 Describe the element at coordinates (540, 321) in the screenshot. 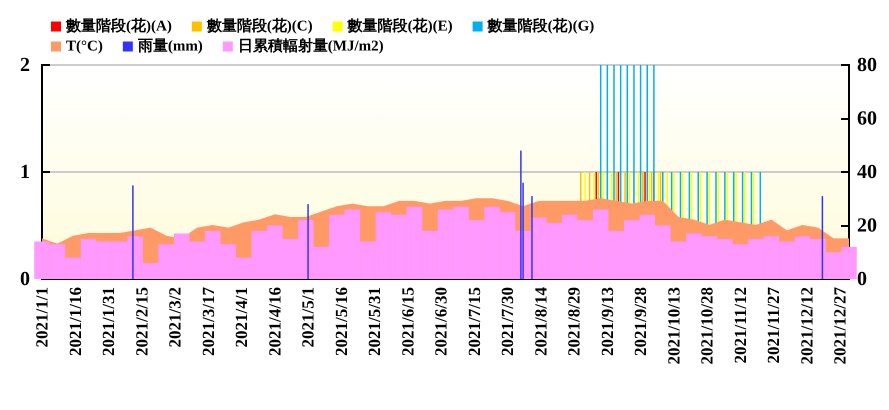

I see `x-tick-label: 2021/8/14` at that location.